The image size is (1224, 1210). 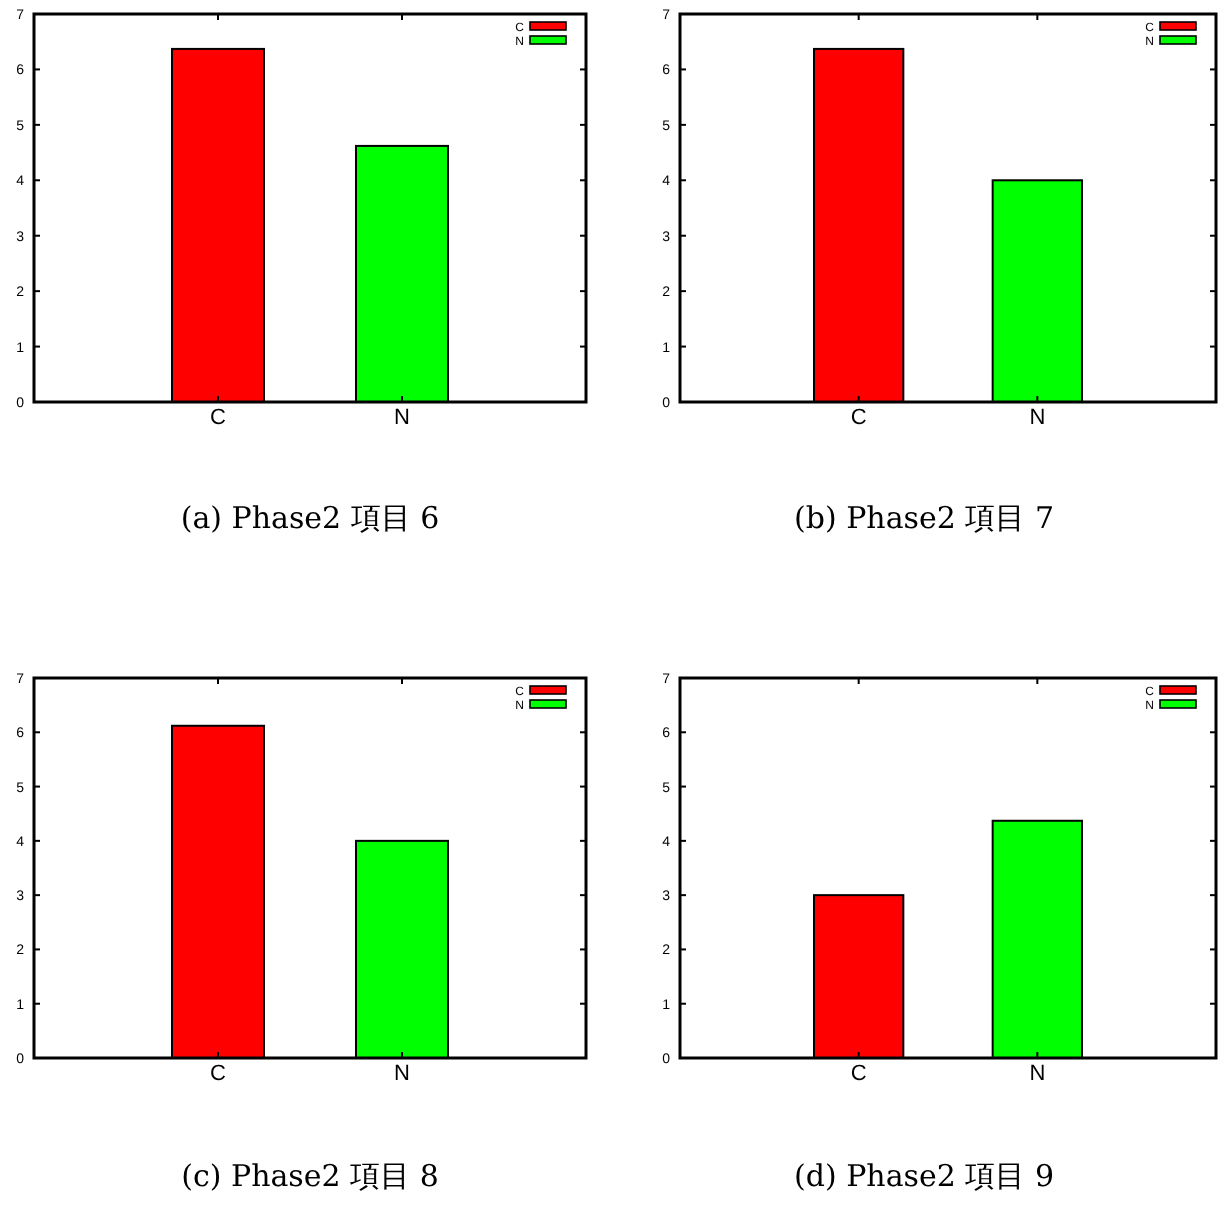 What do you see at coordinates (310, 1176) in the screenshot?
I see `text: (c) Phase2 項目 8` at bounding box center [310, 1176].